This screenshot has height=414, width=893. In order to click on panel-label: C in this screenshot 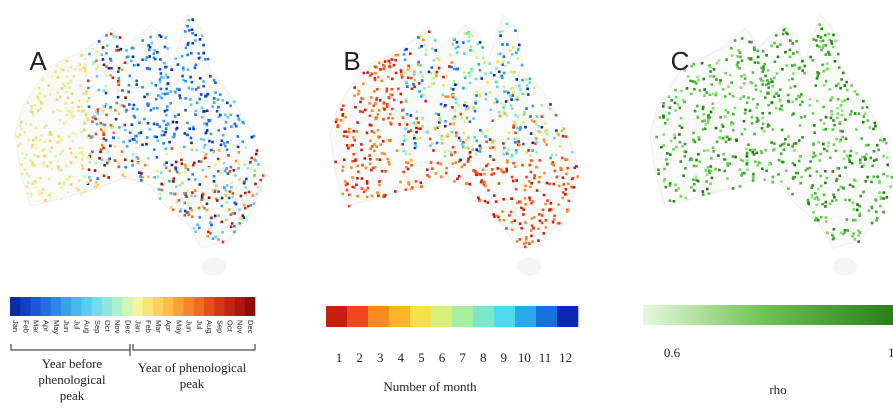, I will do `click(680, 61)`.